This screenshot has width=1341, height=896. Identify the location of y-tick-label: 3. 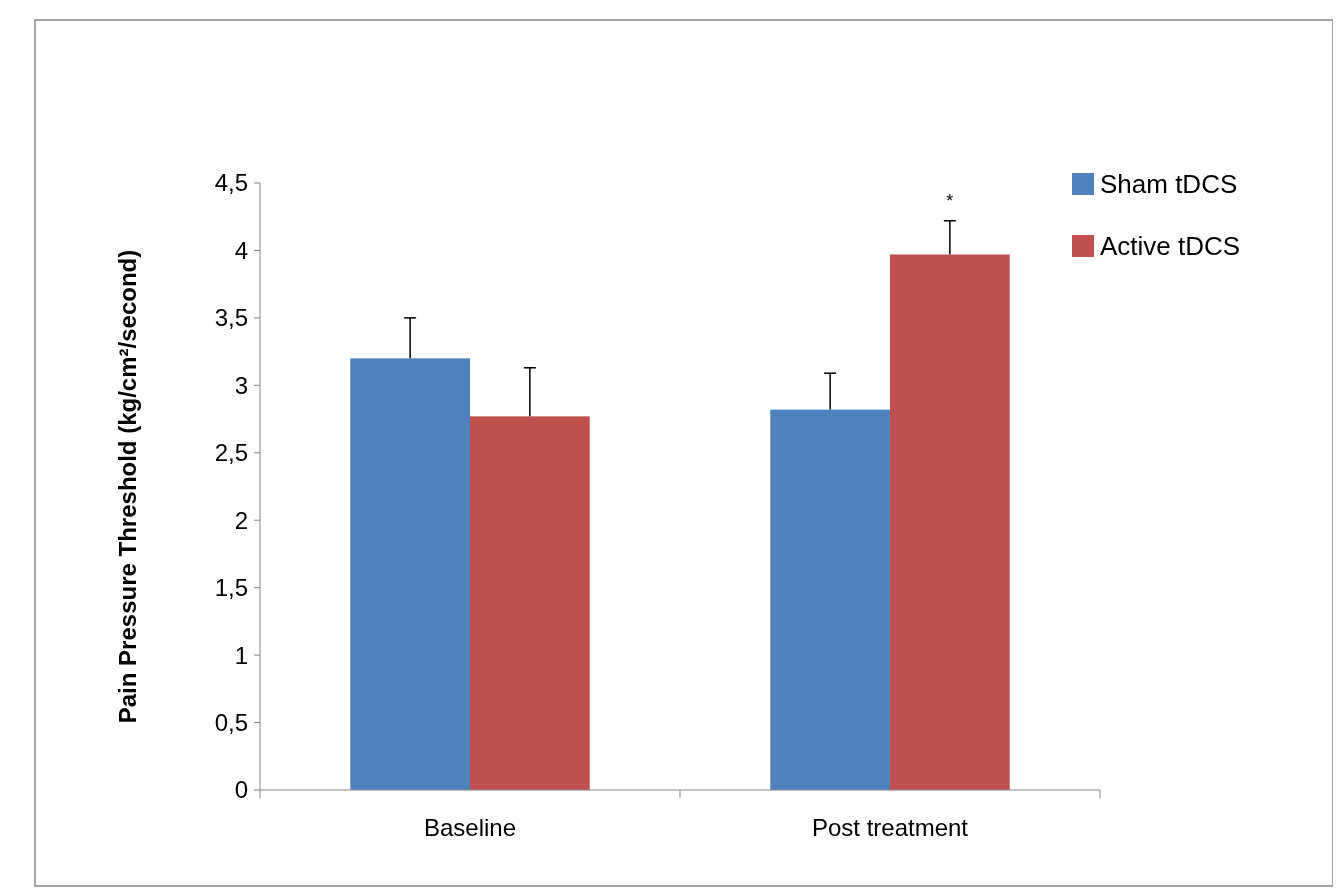
(241, 385).